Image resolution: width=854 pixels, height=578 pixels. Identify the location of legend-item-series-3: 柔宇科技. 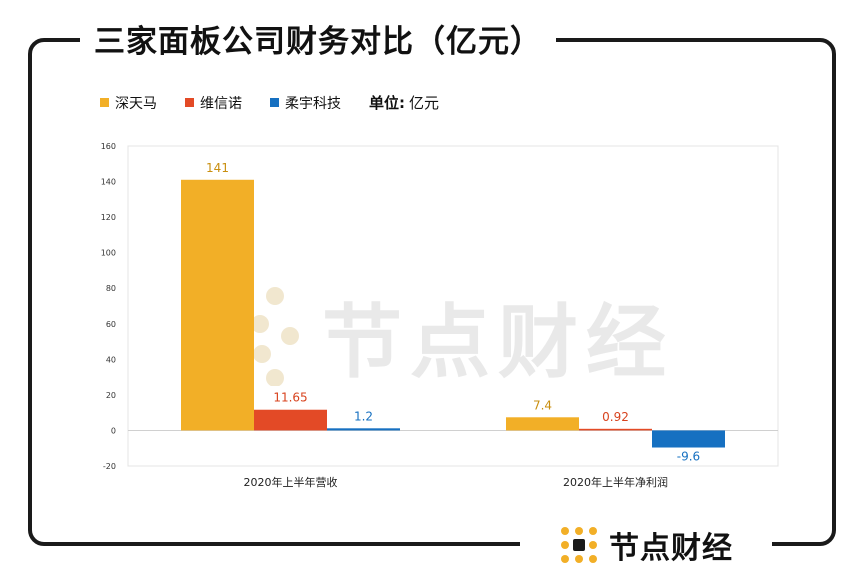
(305, 103).